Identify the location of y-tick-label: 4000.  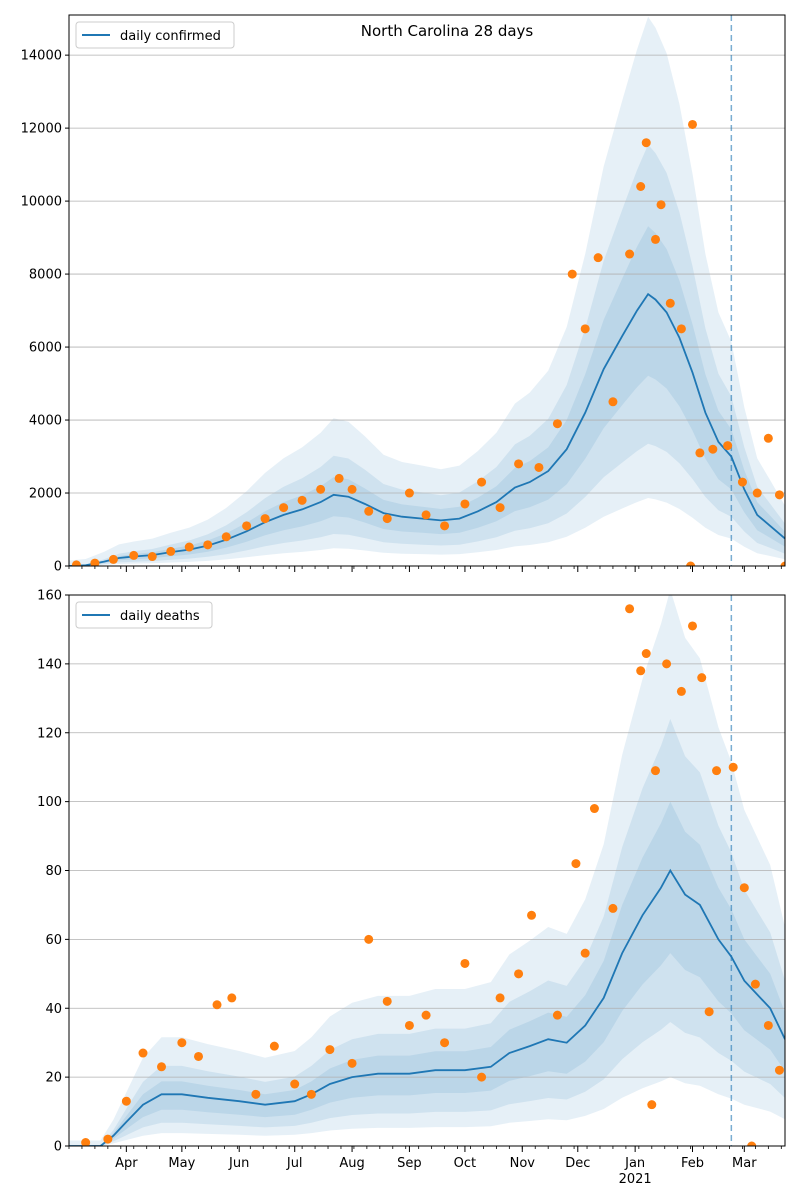
(45, 421).